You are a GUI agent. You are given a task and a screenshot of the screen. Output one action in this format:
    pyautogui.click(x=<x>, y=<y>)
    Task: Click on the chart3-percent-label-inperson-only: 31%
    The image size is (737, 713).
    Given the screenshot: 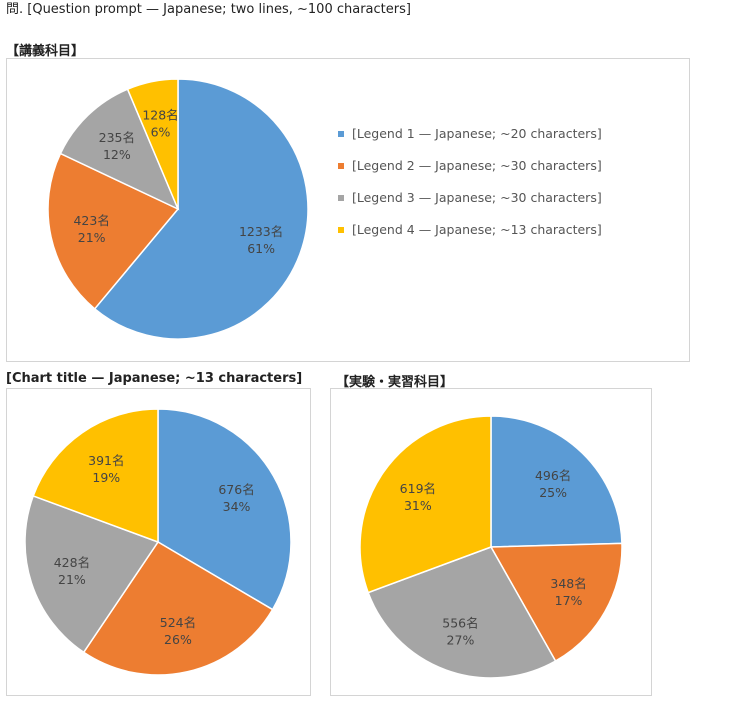 What is the action you would take?
    pyautogui.click(x=418, y=505)
    